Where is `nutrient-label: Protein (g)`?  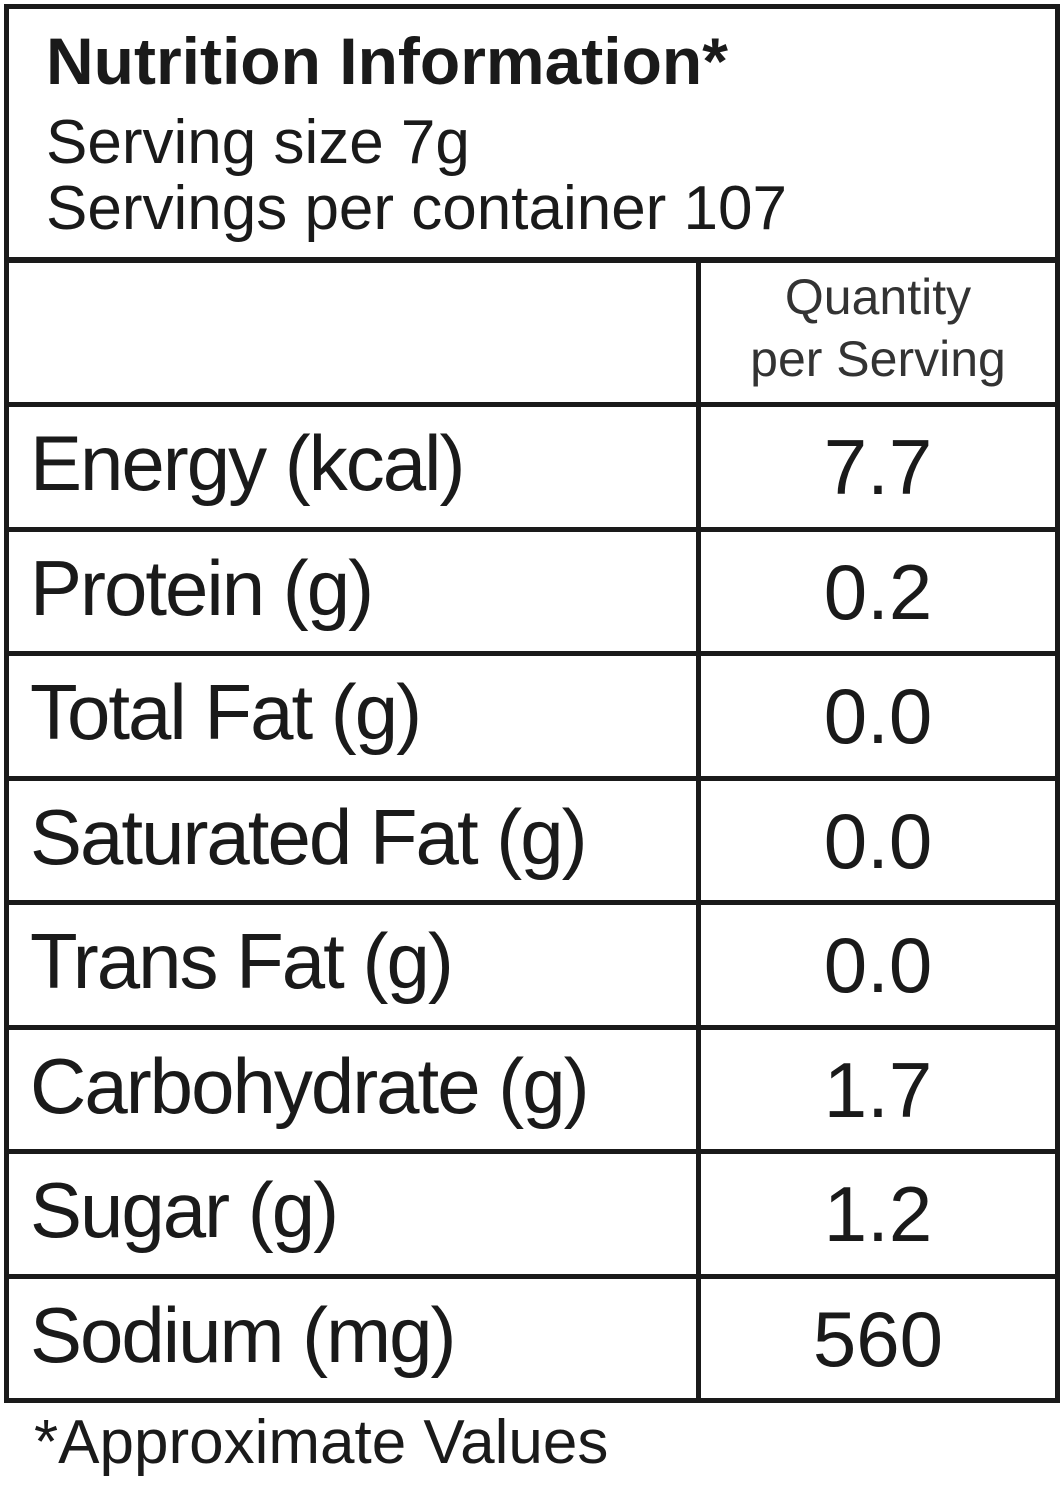 nutrient-label: Protein (g) is located at coordinates (202, 587).